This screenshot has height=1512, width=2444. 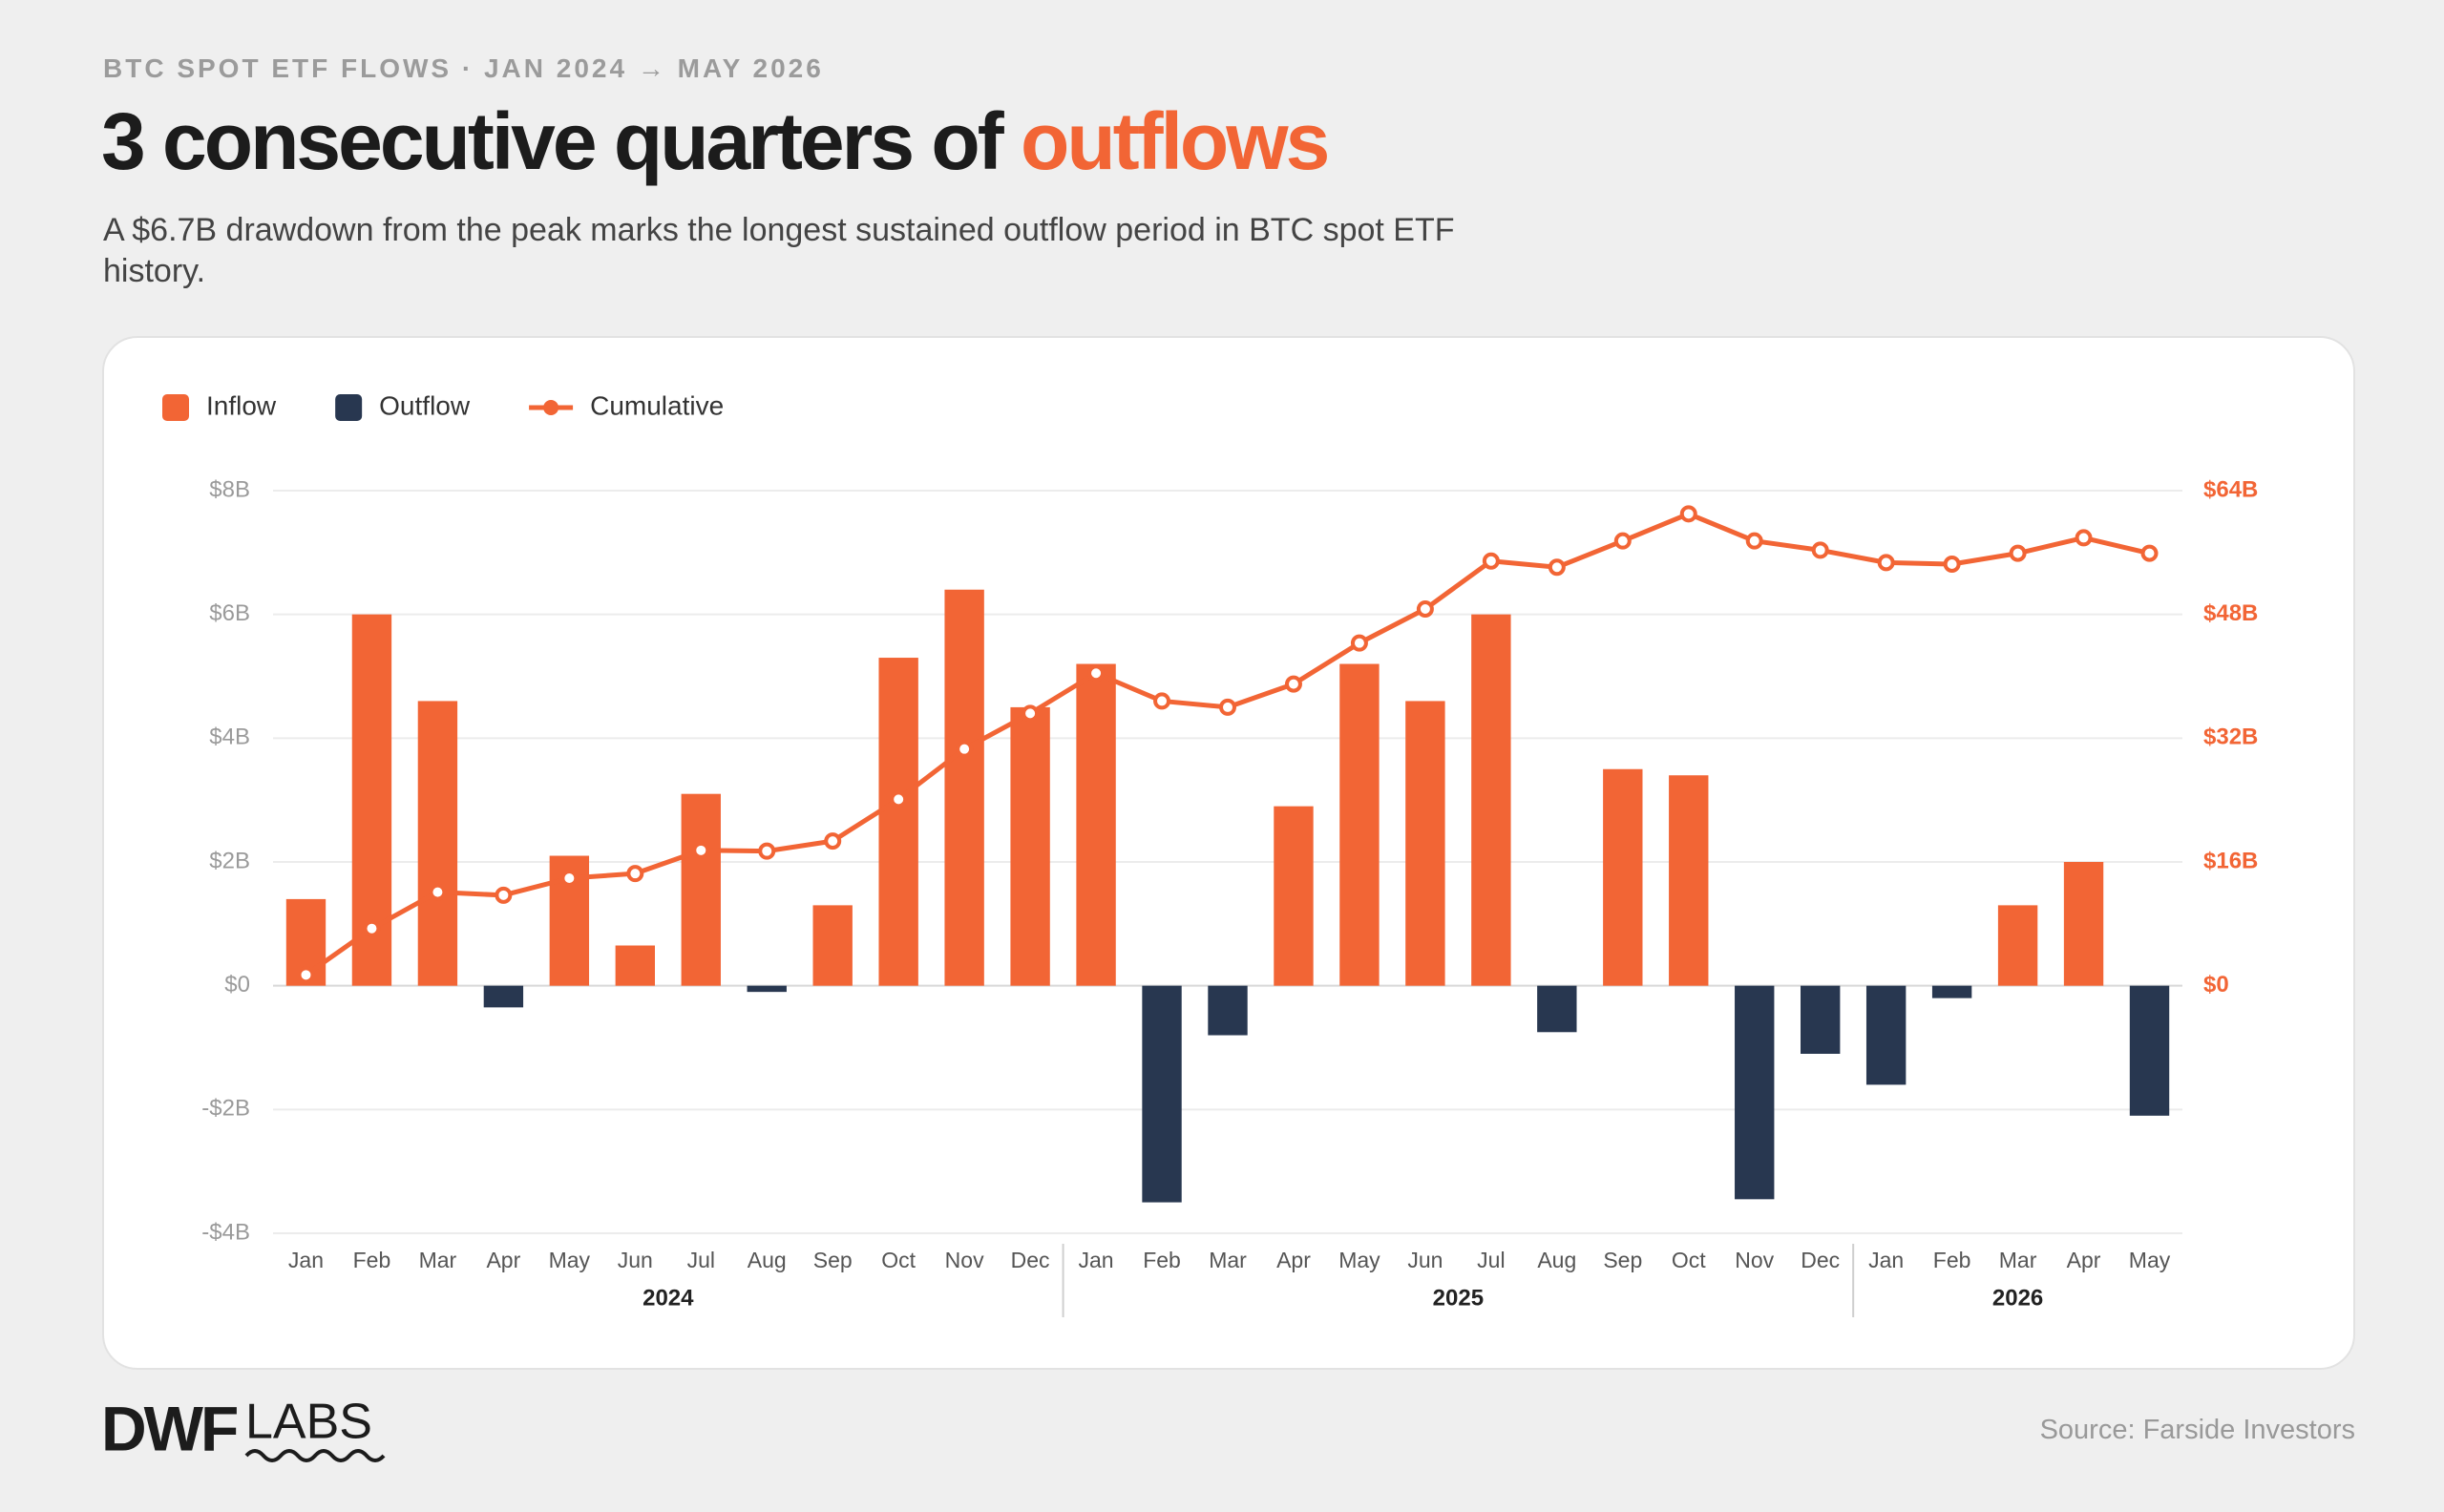 I want to click on y-tick-label: -$2B, so click(x=225, y=1109).